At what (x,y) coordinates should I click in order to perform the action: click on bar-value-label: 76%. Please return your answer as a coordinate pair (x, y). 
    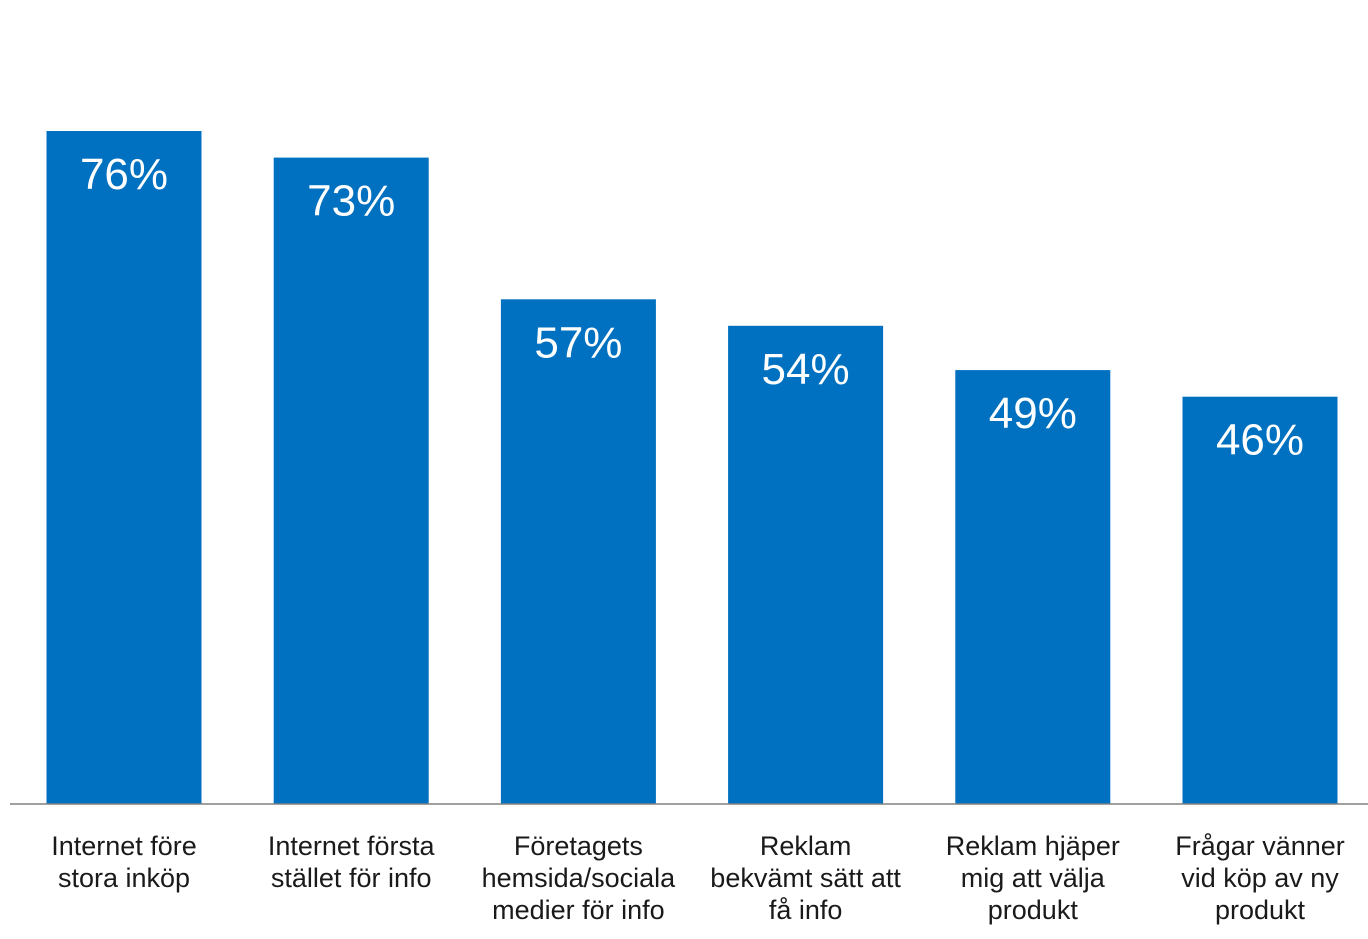
    Looking at the image, I should click on (124, 174).